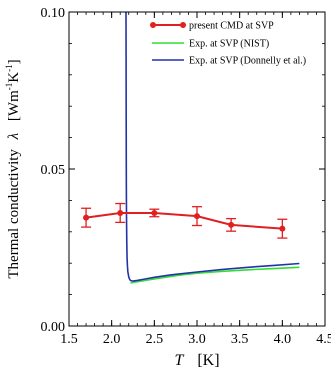 This screenshot has width=331, height=372. I want to click on y-axis-unit-exp2: -1, so click(9, 68).